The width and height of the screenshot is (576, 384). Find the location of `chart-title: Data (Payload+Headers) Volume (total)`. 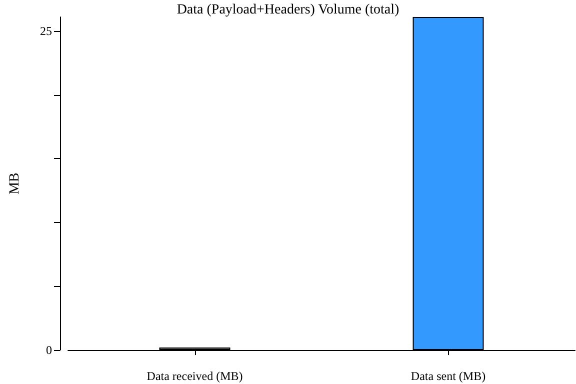

chart-title: Data (Payload+Headers) Volume (total) is located at coordinates (288, 10).